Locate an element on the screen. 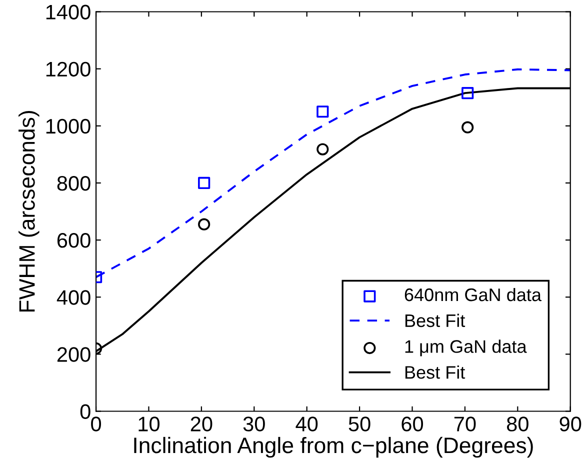 The image size is (582, 470). y-tick-label: 800 is located at coordinates (73, 183).